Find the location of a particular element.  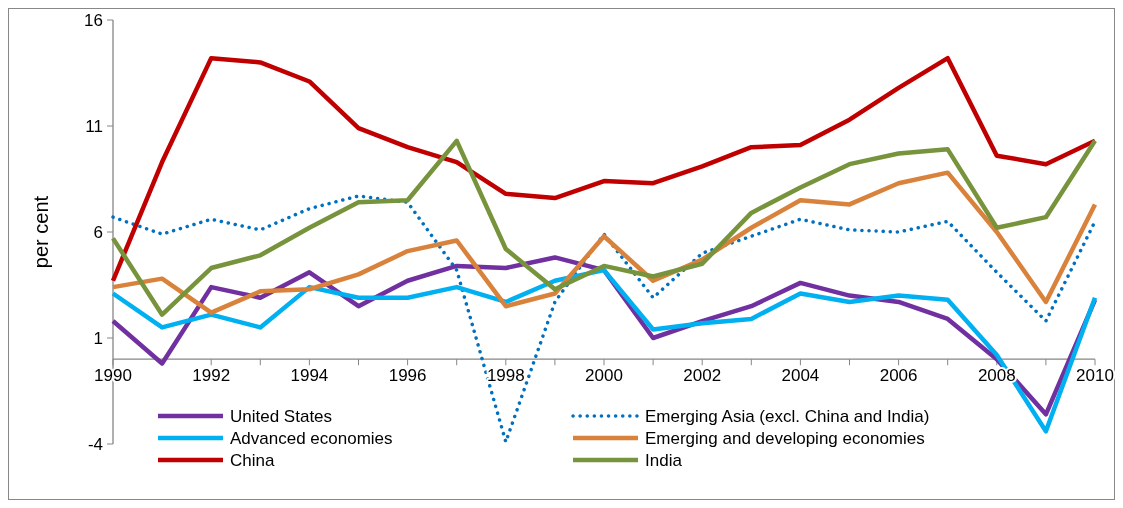

legend-label: Emerging Asia (excl. China and India) is located at coordinates (787, 416).